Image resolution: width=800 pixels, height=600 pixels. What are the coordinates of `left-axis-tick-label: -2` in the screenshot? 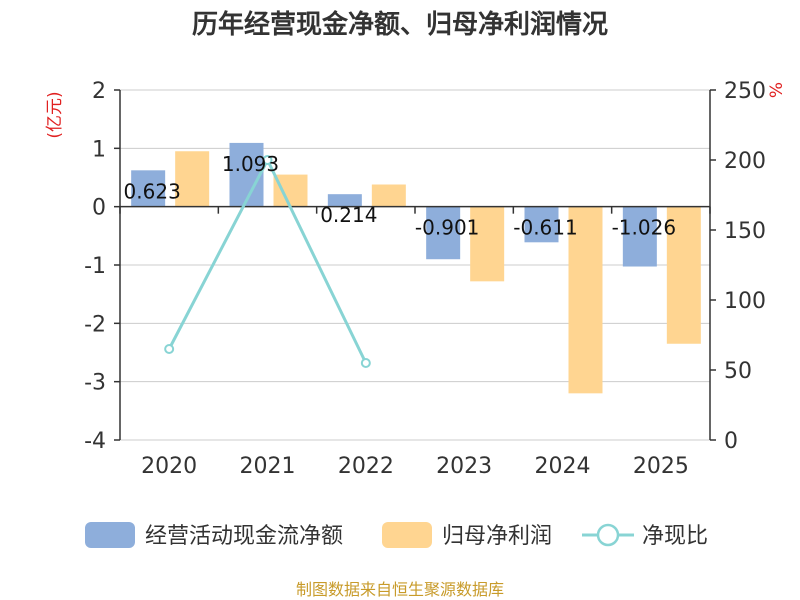 It's located at (95, 324).